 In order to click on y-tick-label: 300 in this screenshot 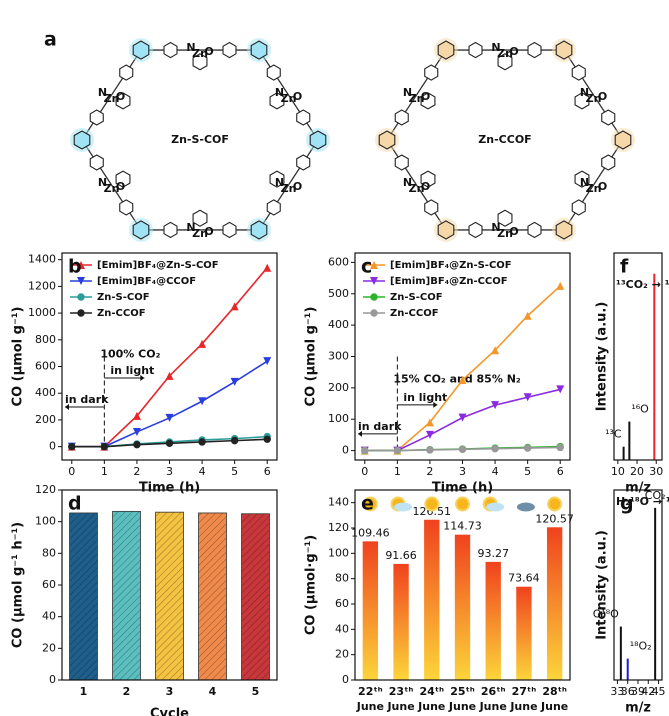, I will do `click(338, 356)`.